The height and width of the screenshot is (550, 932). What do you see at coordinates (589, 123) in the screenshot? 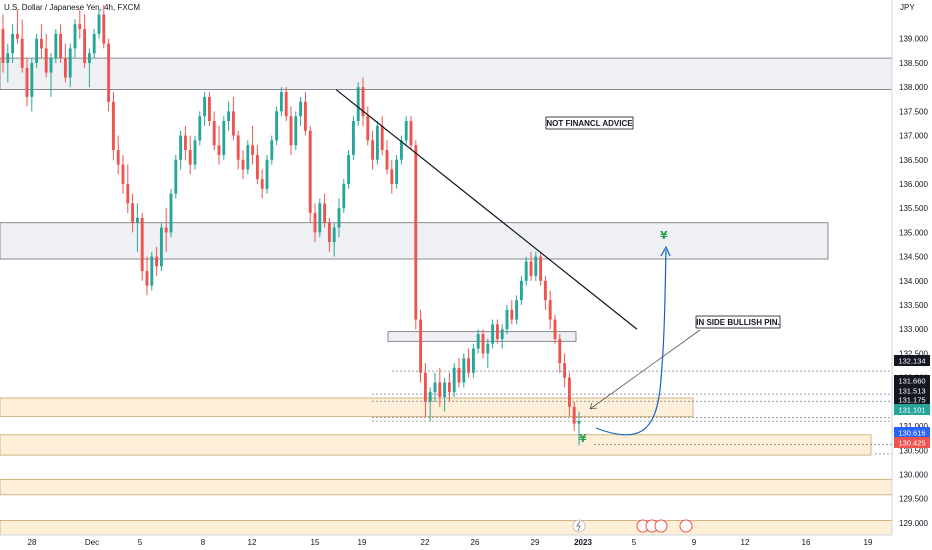
I see `advice-annotation: NOT FINANCL ADVICE` at bounding box center [589, 123].